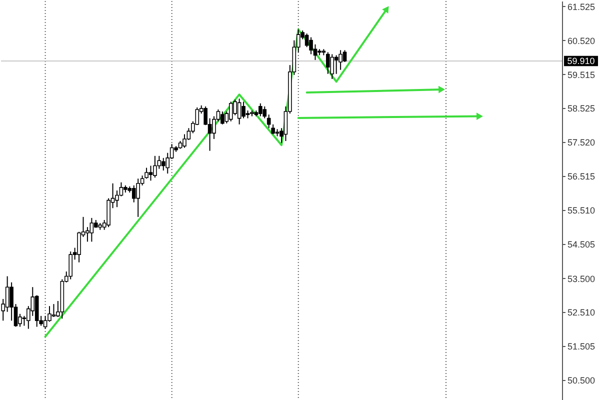  I want to click on y-tick-label: 60.520, so click(582, 41).